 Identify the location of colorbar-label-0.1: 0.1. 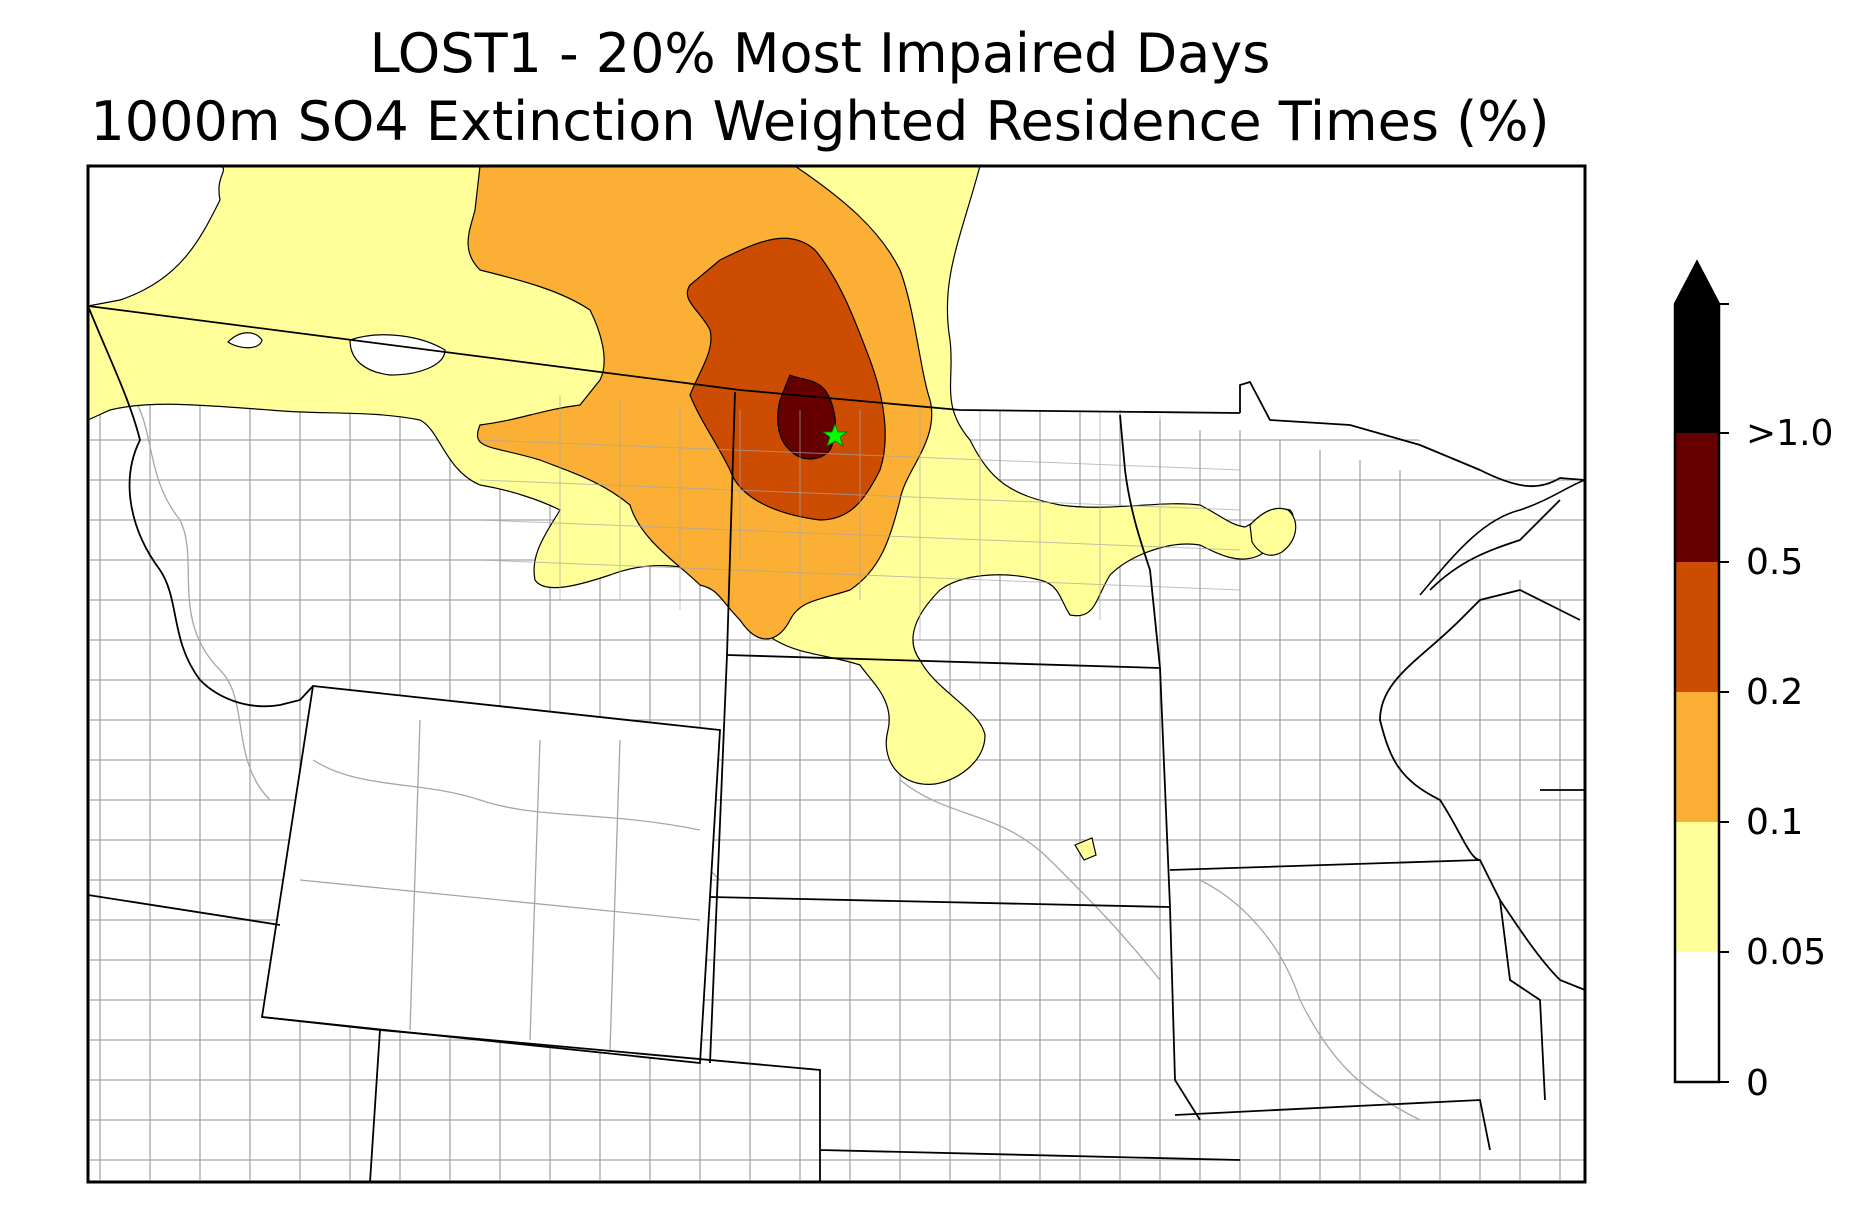
(1775, 822).